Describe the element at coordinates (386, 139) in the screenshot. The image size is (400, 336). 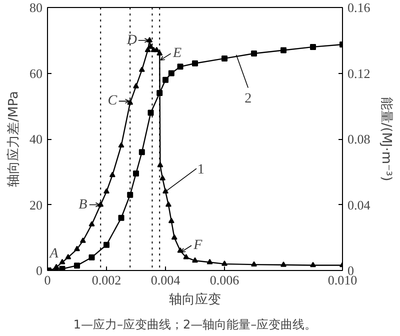
I see `y2-axis-title: 能量/(MJ·m⁻³)` at that location.